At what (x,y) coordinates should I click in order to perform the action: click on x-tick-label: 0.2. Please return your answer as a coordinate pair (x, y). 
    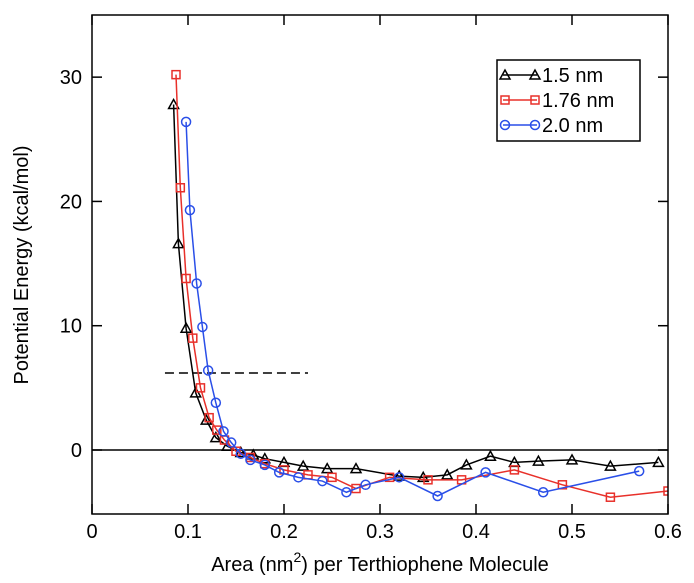
    Looking at the image, I should click on (284, 532).